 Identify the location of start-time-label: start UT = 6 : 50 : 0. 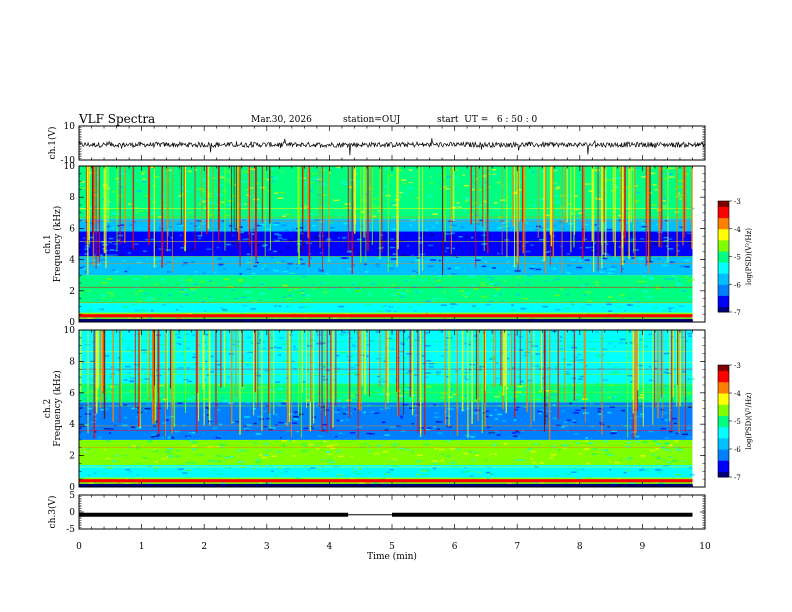
(487, 120).